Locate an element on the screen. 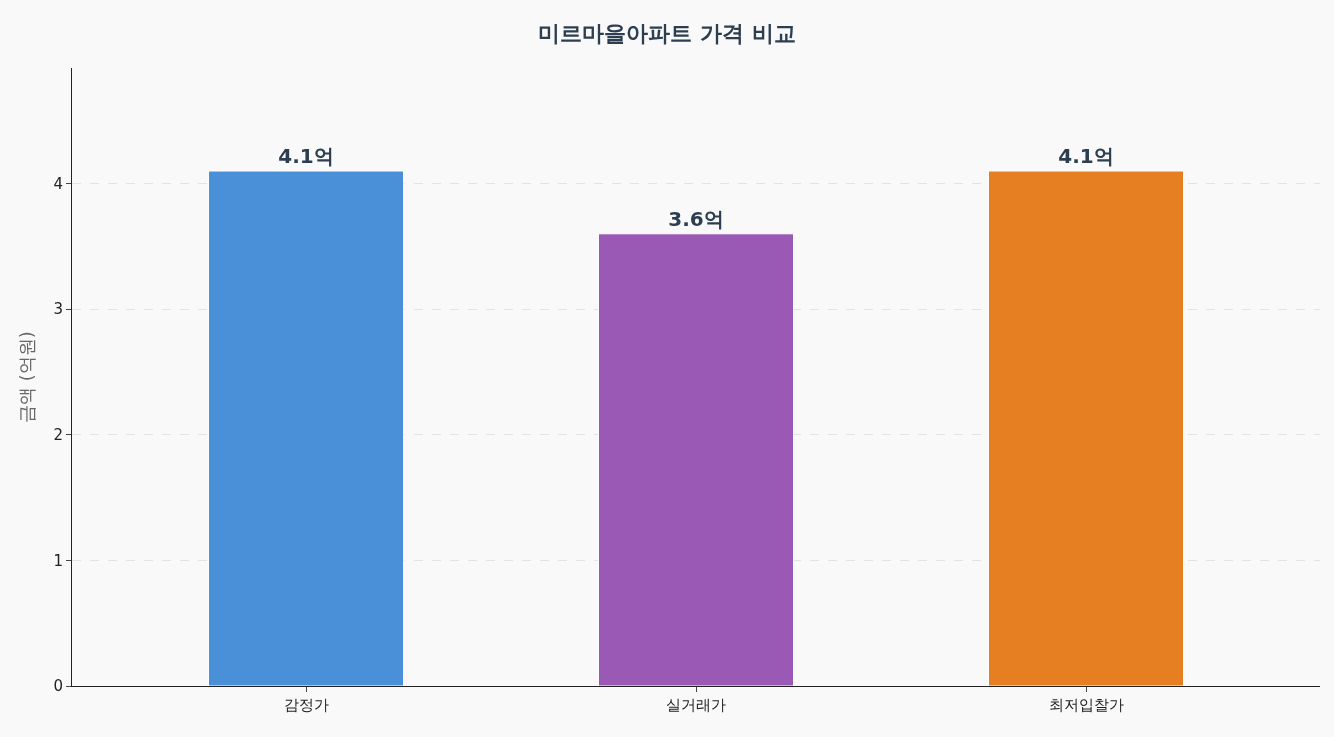 The image size is (1334, 737). y-tick-label: 1 is located at coordinates (58, 560).